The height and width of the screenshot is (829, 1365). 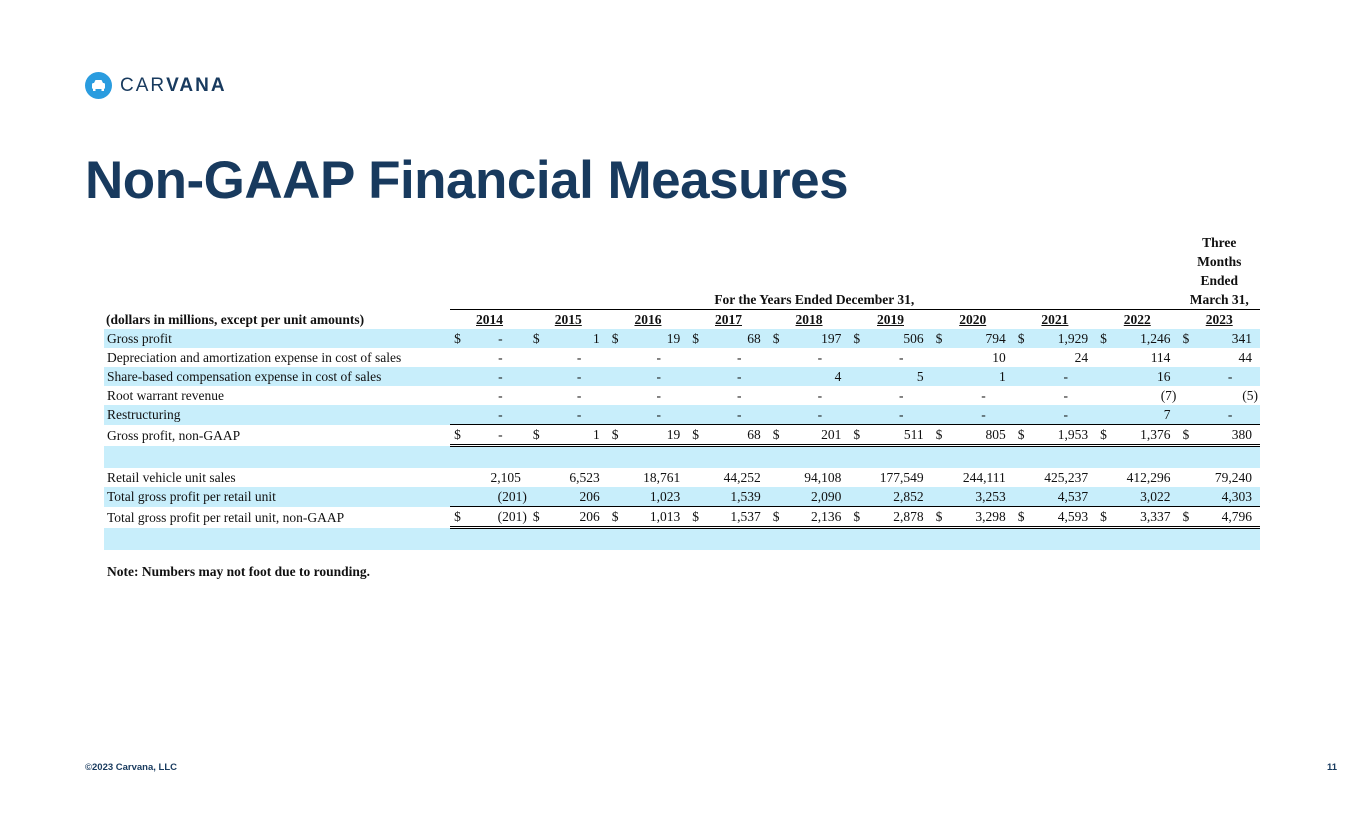 I want to click on spacer-row, so click(x=682, y=456).